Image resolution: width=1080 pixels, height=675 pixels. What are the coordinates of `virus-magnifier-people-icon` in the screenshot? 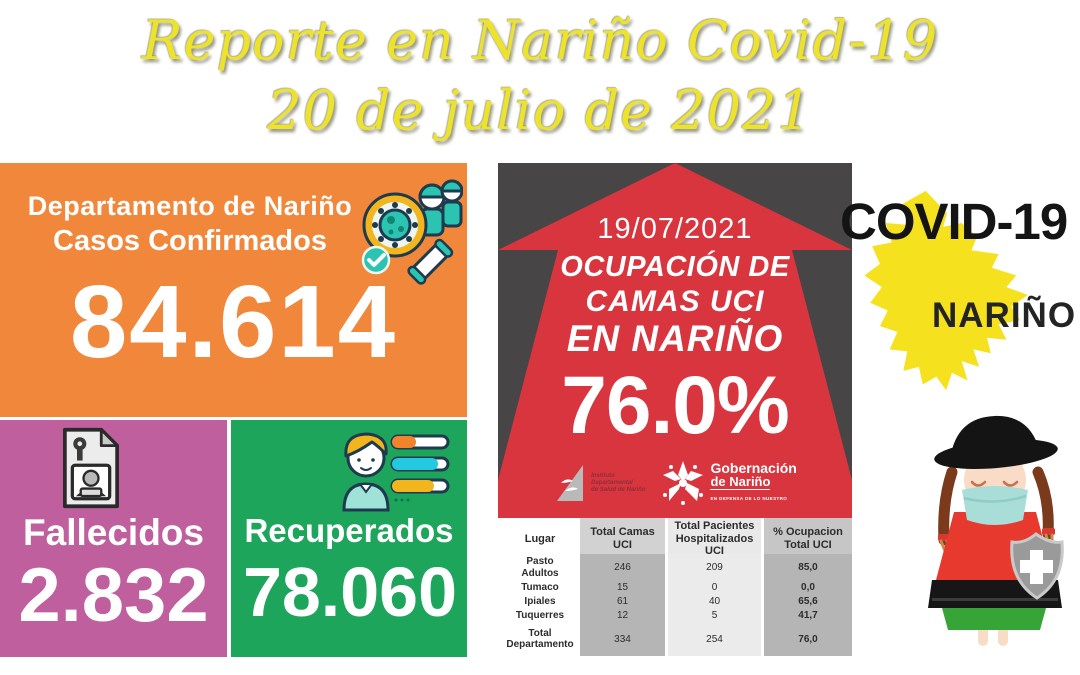 It's located at (412, 232).